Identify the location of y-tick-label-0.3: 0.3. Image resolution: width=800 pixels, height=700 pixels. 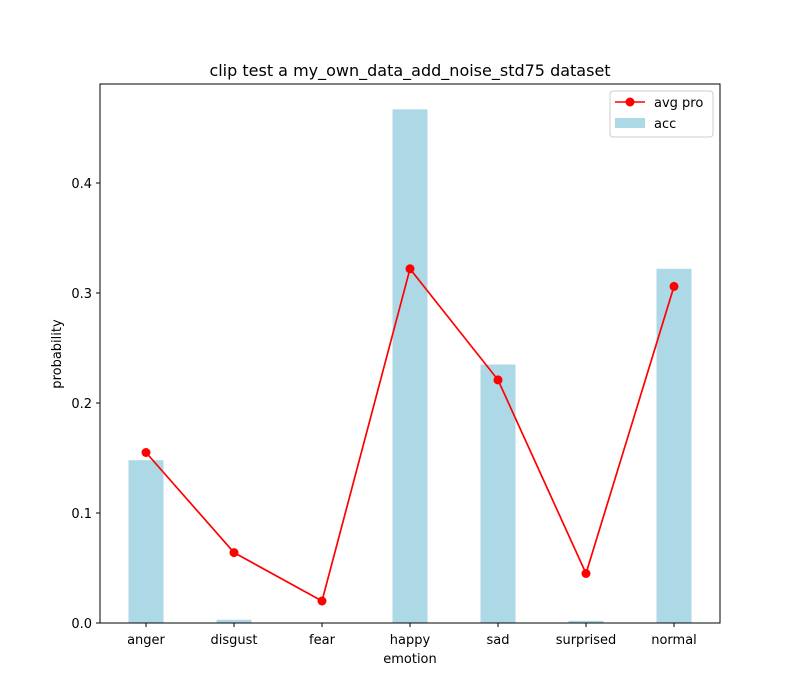
(81, 294).